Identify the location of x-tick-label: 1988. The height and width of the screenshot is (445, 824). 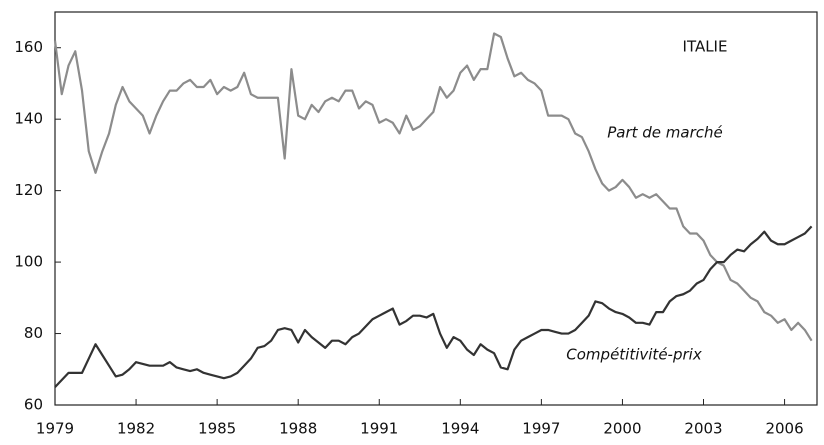
(298, 429).